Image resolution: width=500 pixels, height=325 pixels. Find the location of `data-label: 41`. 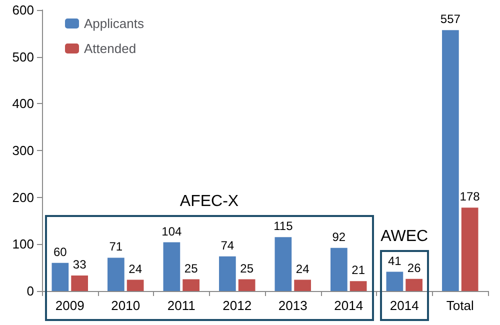

data-label: 41 is located at coordinates (395, 261).